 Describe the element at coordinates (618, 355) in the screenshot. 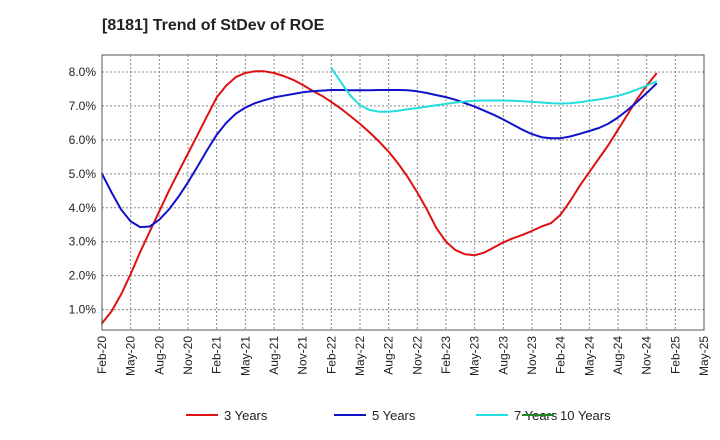

I see `x-tick-label: Aug-24` at that location.